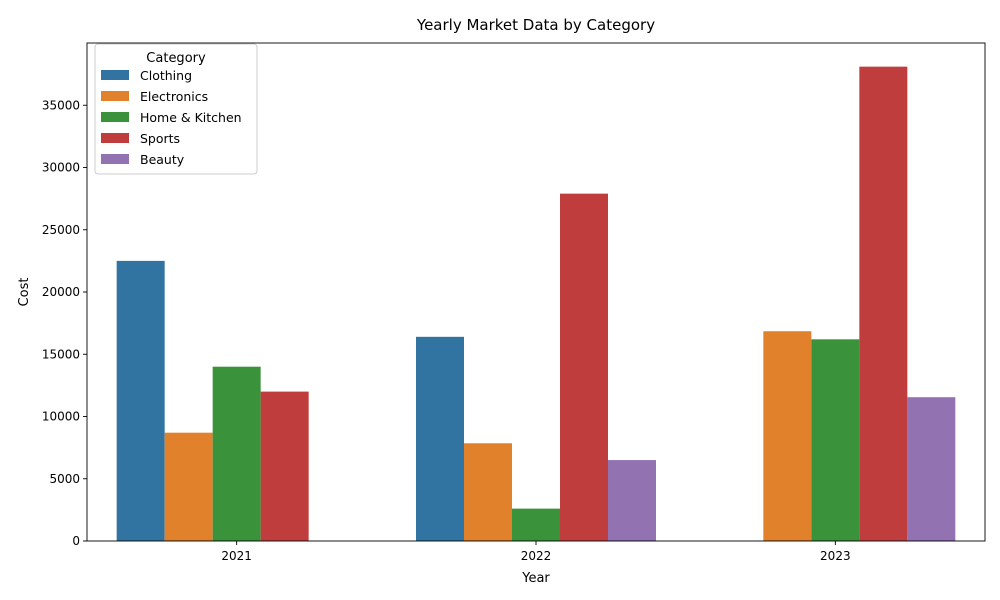  What do you see at coordinates (174, 96) in the screenshot?
I see `legend-entry-label: Electronics` at bounding box center [174, 96].